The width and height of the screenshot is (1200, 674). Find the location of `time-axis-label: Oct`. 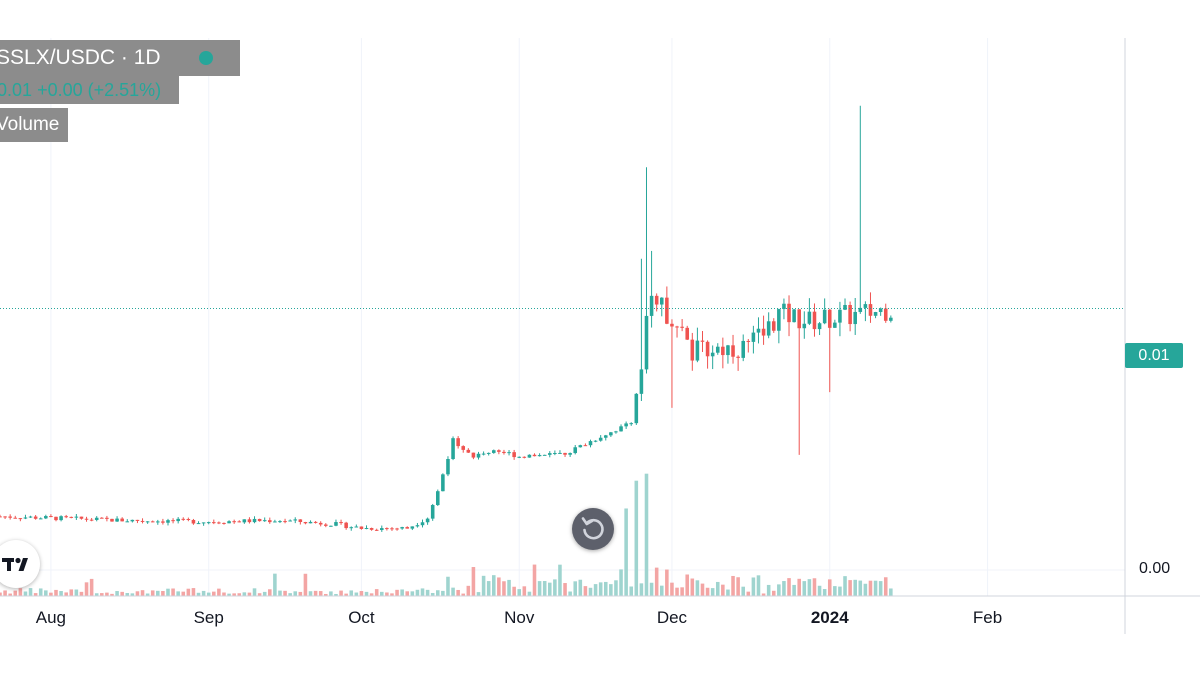

time-axis-label: Oct is located at coordinates (361, 617).